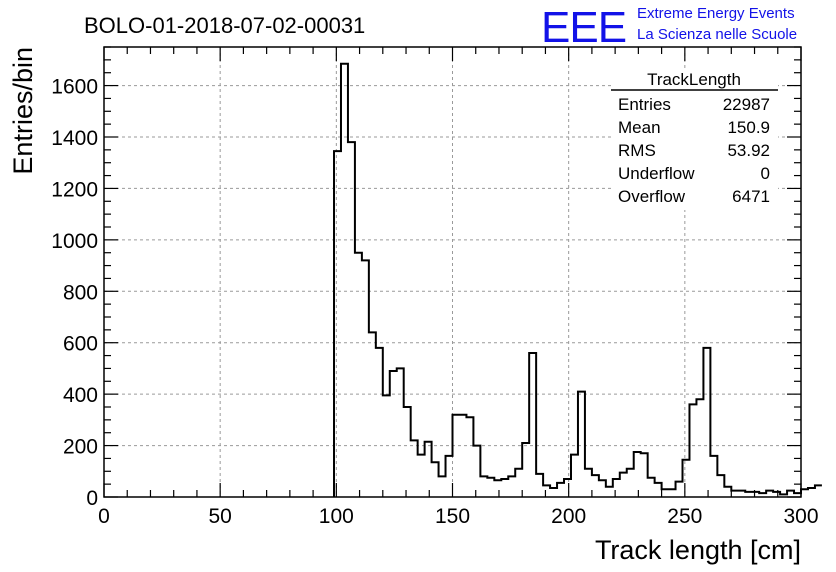 Image resolution: width=836 pixels, height=572 pixels. I want to click on y-tick-labels: 0 200 400 600 800 1000 1200 1400 1600, so click(74, 293).